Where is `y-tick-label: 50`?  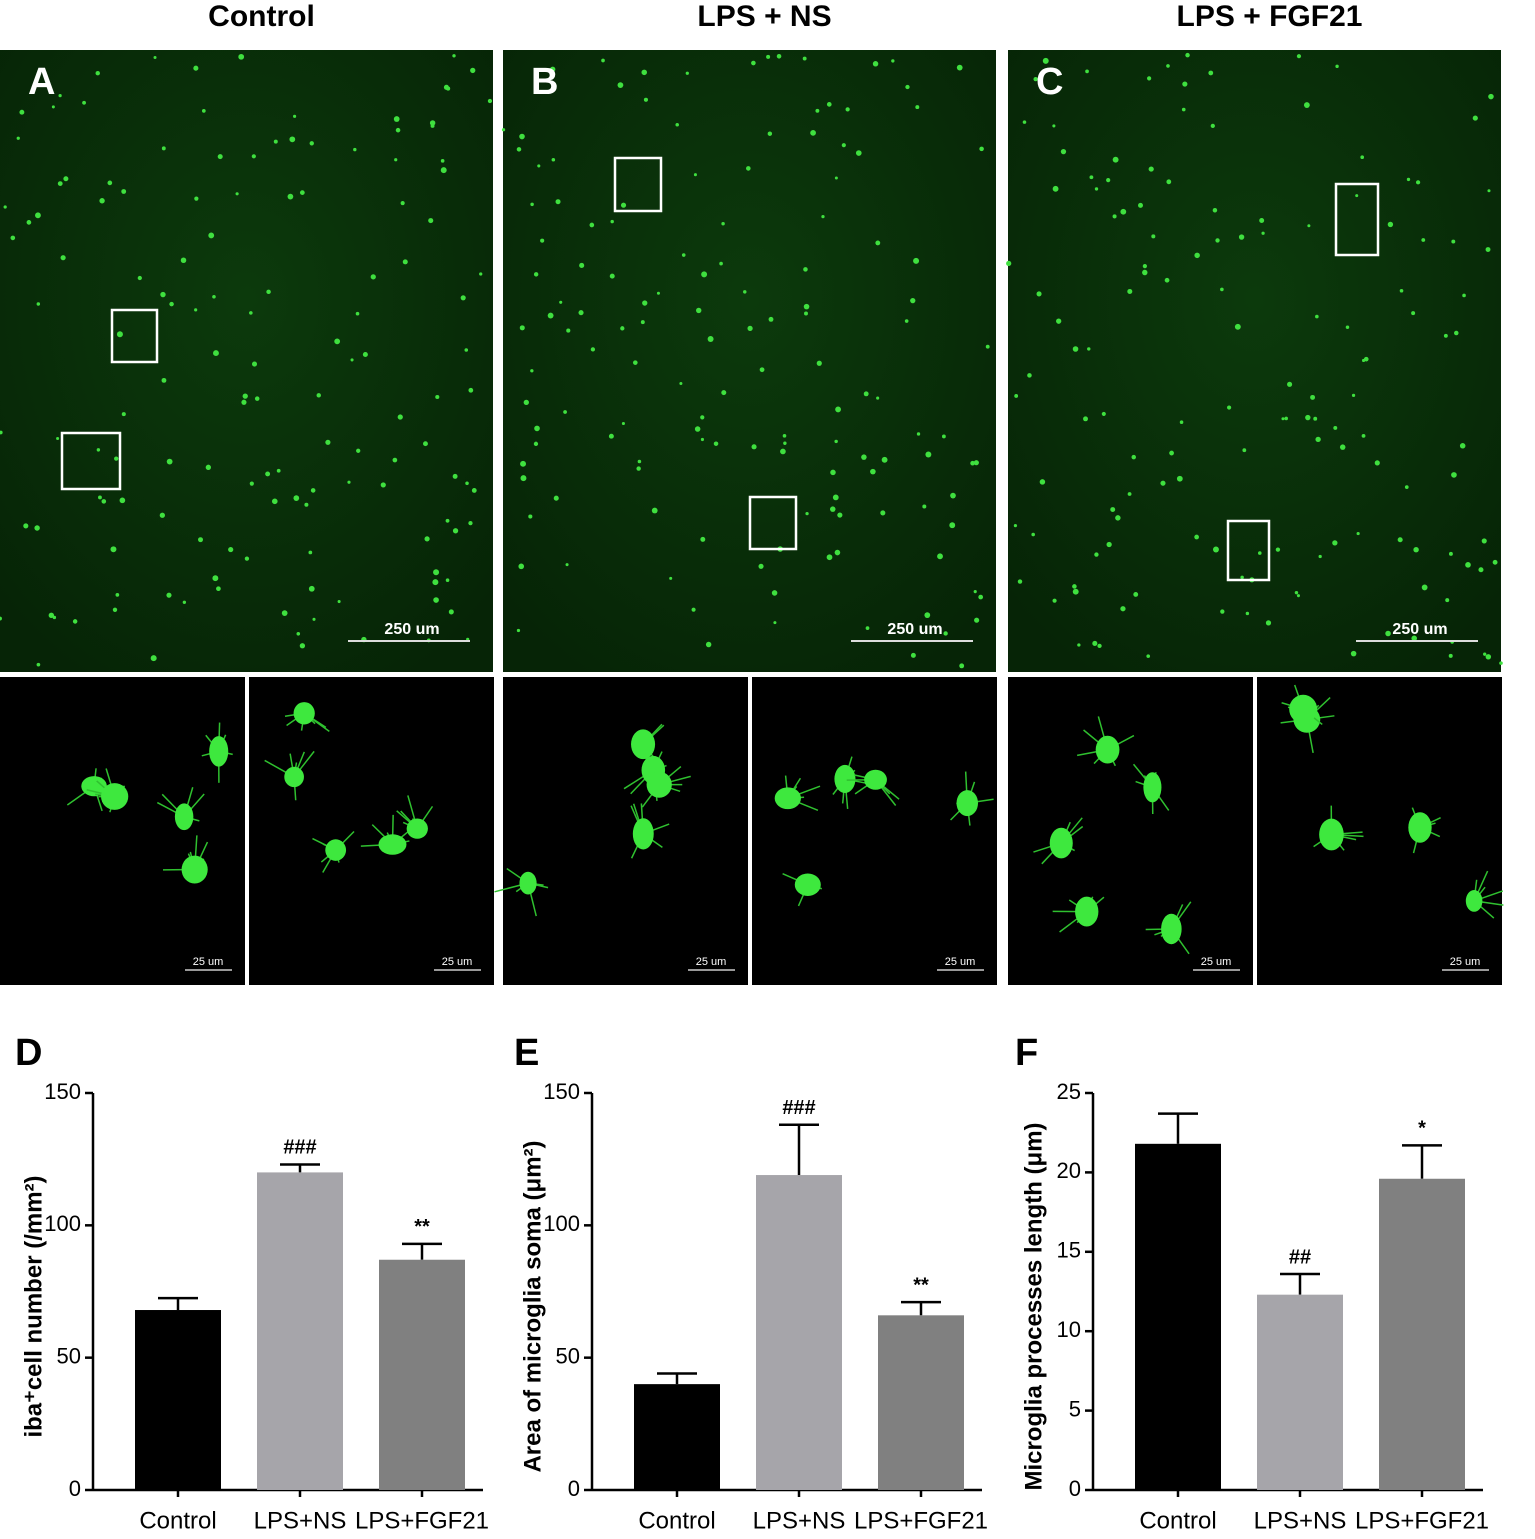
y-tick-label: 50 is located at coordinates (69, 1355).